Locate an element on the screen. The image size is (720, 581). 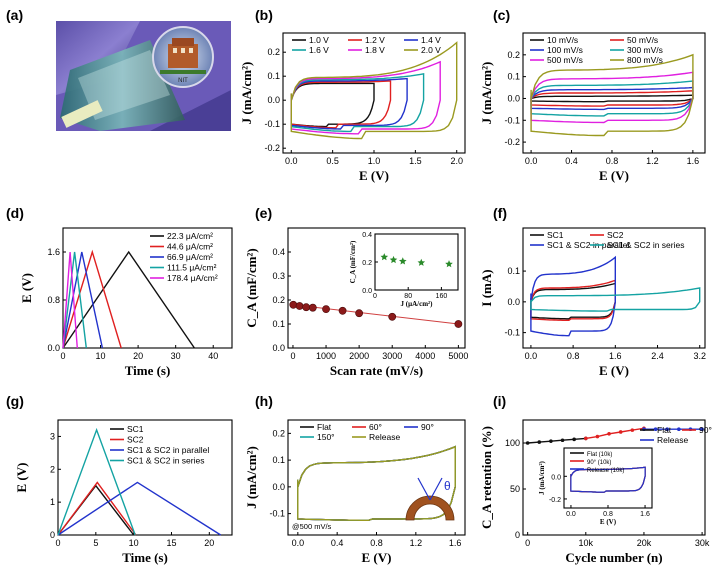
y-tick-label-e-inset-0: 0.0 is located at coordinates (367, 291).